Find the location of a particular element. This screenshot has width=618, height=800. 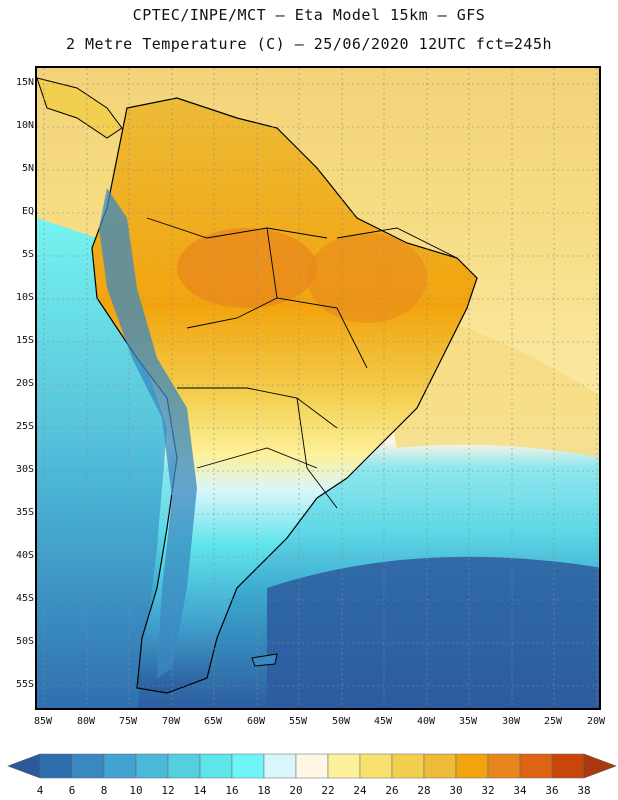

lat-label-15n: 15N is located at coordinates (24, 82).